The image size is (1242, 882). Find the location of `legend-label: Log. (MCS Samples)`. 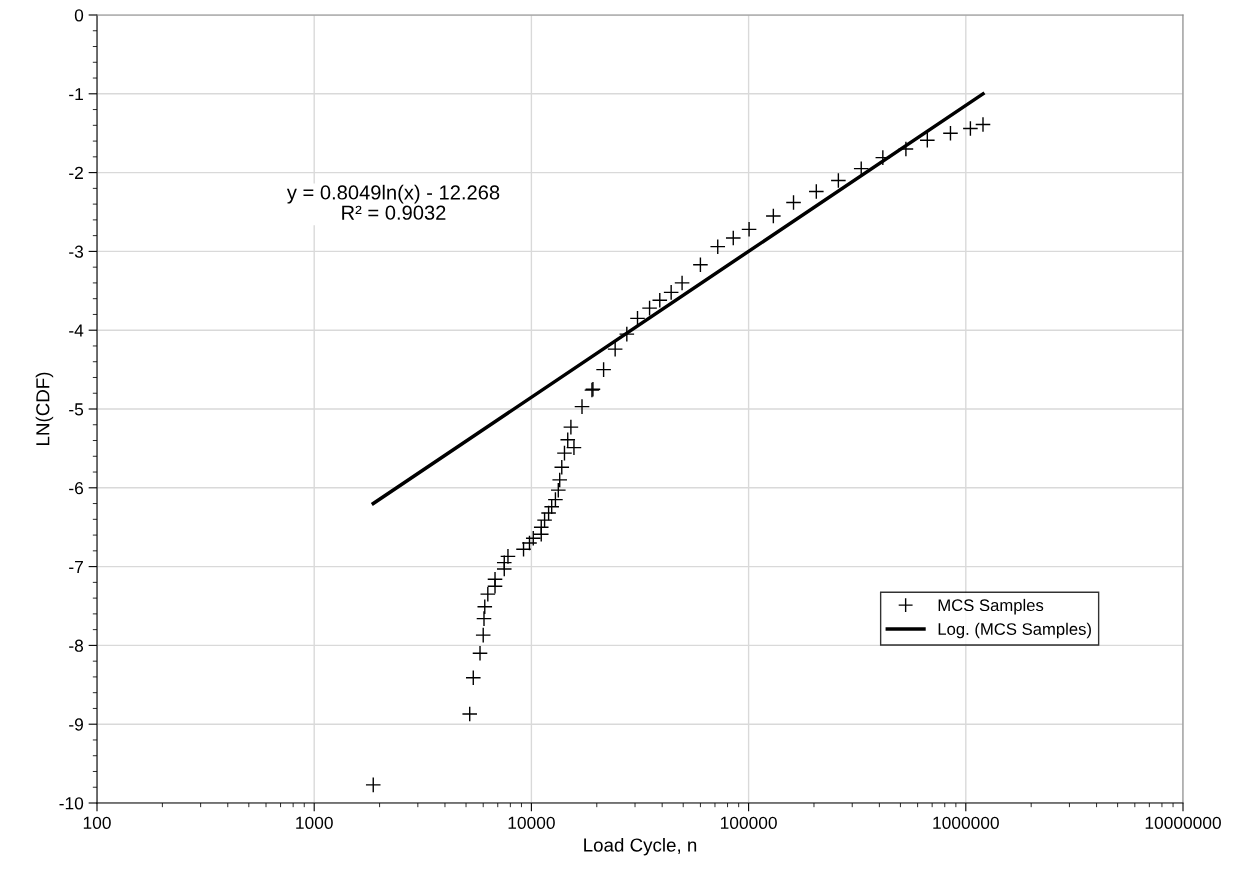

legend-label: Log. (MCS Samples) is located at coordinates (1014, 630).